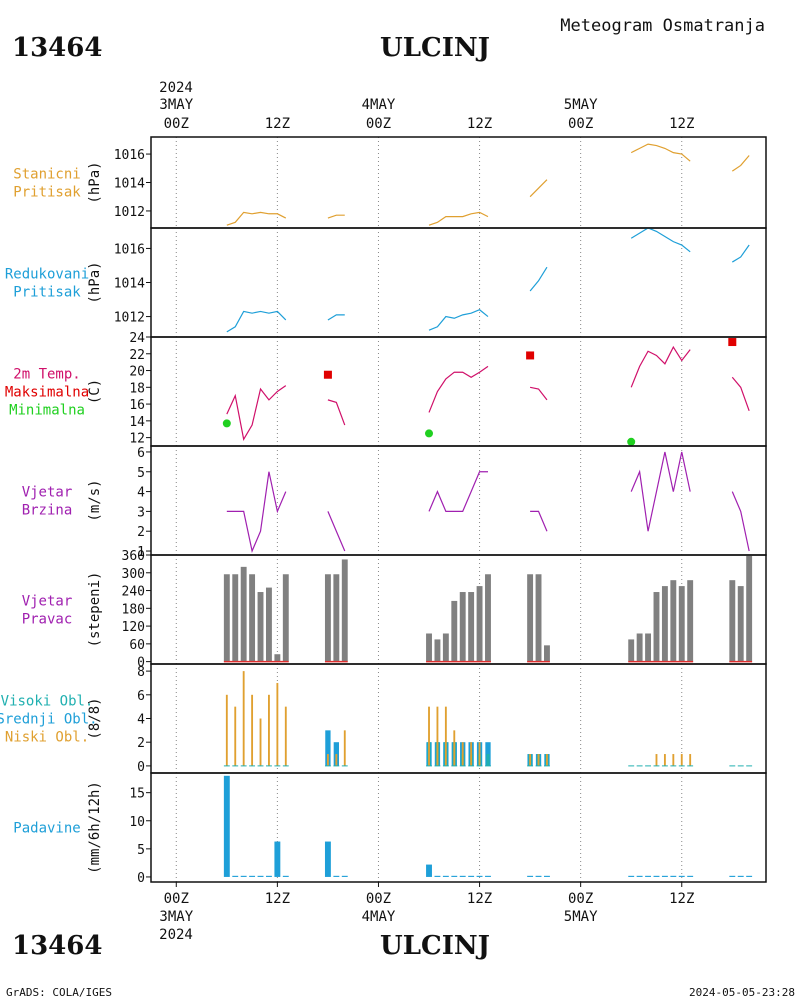 This screenshot has height=1000, width=800. Describe the element at coordinates (379, 917) in the screenshot. I see `bottom-axis-date: 4MAY` at that location.